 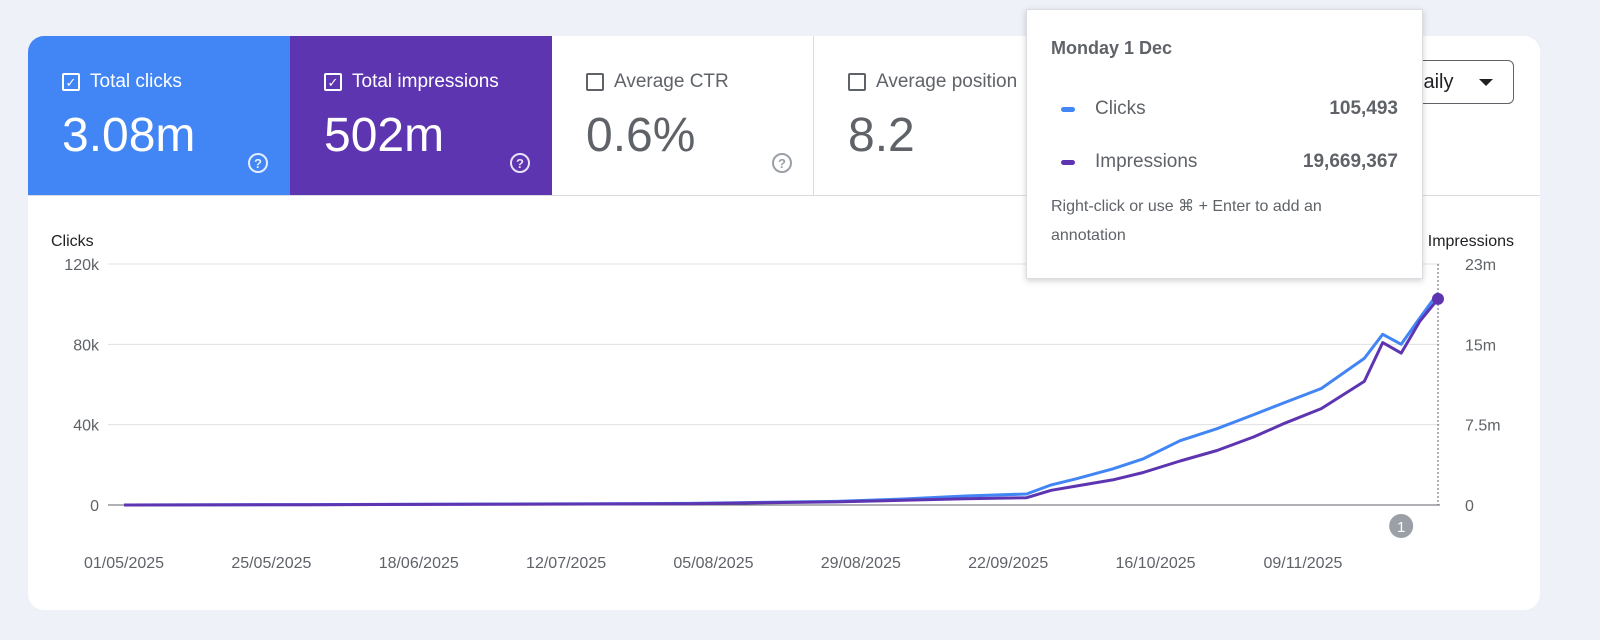 What do you see at coordinates (1350, 161) in the screenshot?
I see `tooltip-series-value: 19,669,367` at bounding box center [1350, 161].